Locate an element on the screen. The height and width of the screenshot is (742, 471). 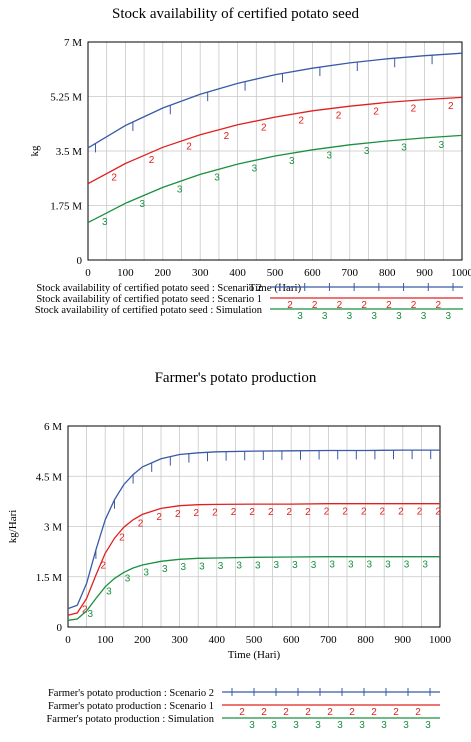
chart-title: Farmer's potato production is located at coordinates (235, 378).